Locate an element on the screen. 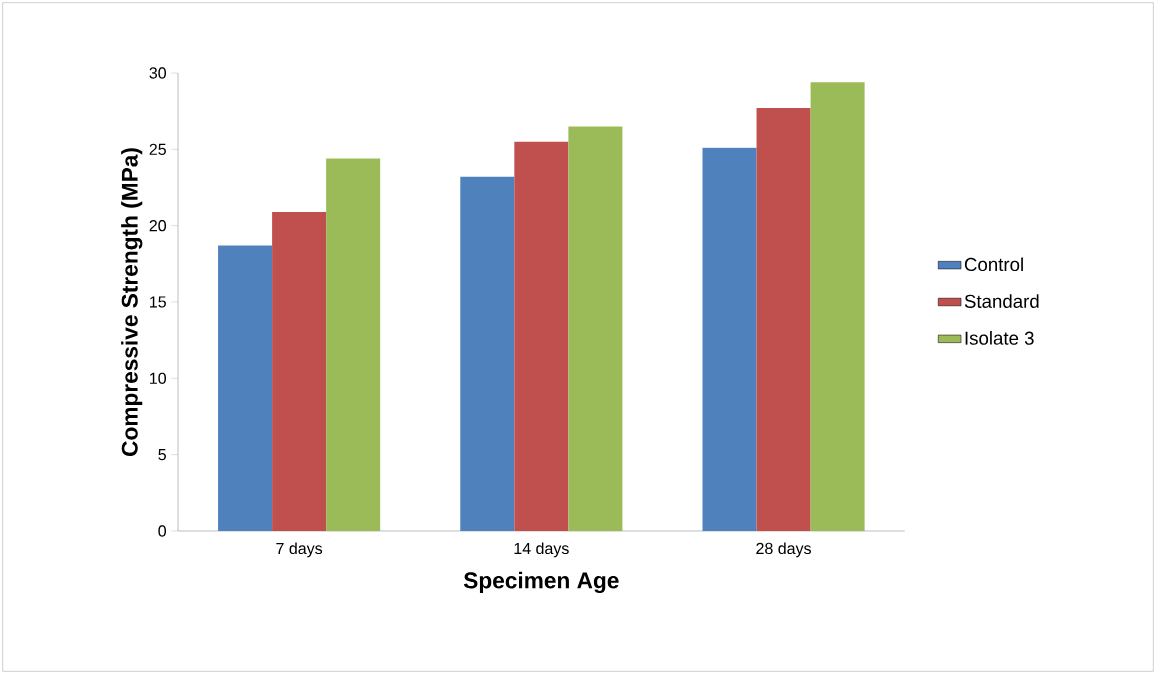 The width and height of the screenshot is (1156, 674). y-tick-label: 5 is located at coordinates (162, 455).